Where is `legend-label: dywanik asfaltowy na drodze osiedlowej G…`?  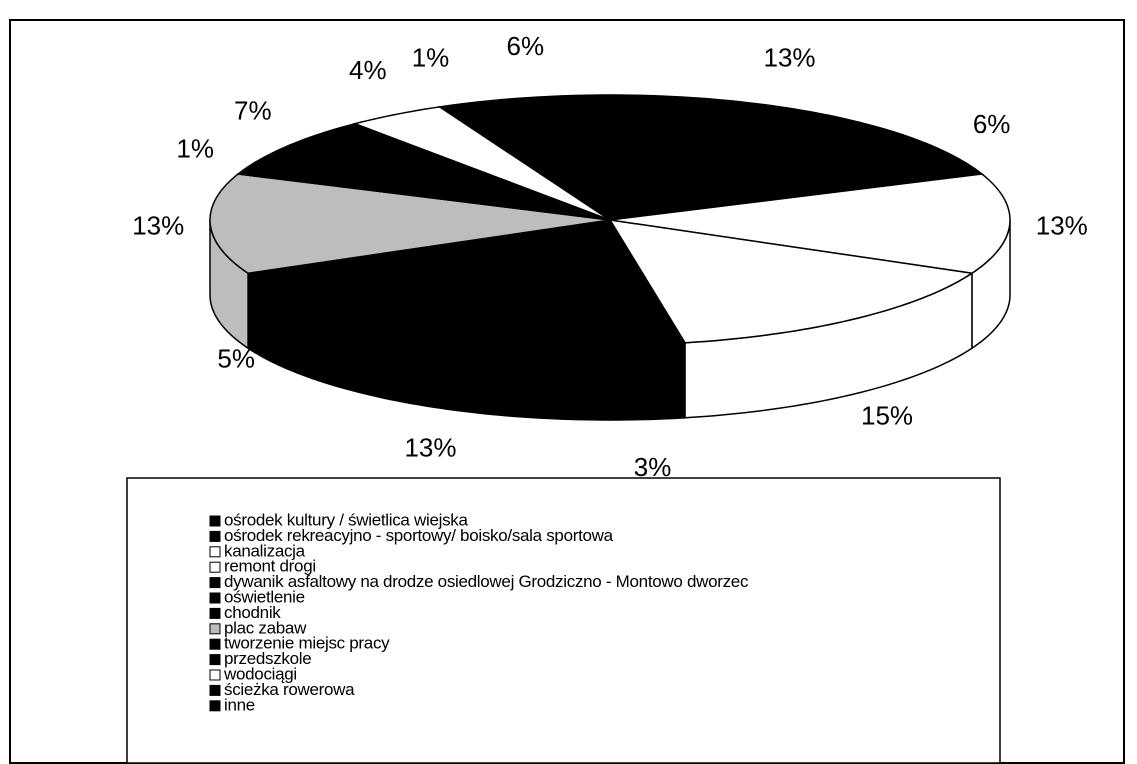
legend-label: dywanik asfaltowy na drodze osiedlowej G… is located at coordinates (486, 581).